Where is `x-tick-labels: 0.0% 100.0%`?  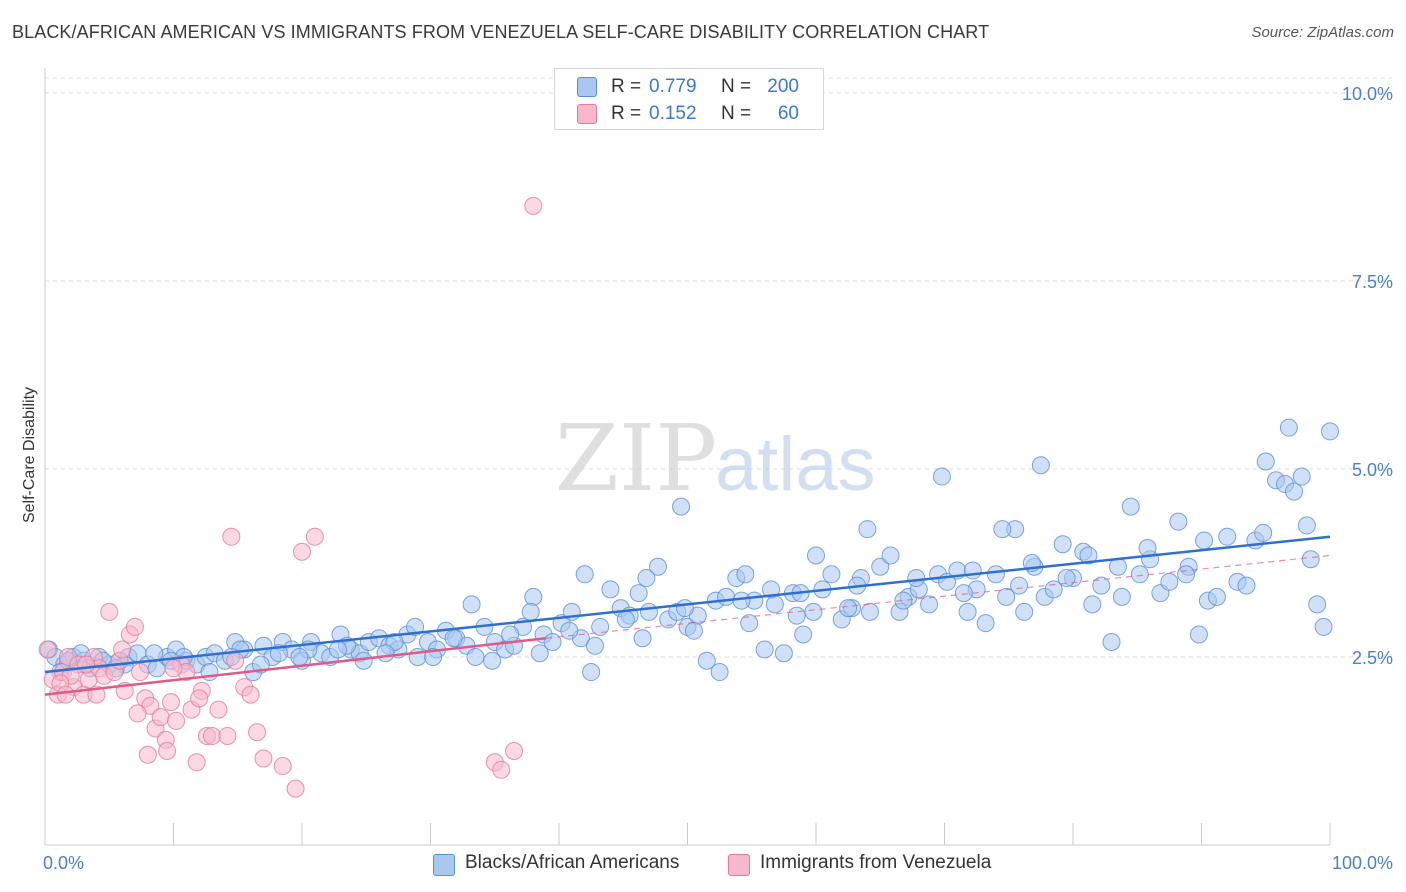 x-tick-labels: 0.0% 100.0% is located at coordinates (718, 863).